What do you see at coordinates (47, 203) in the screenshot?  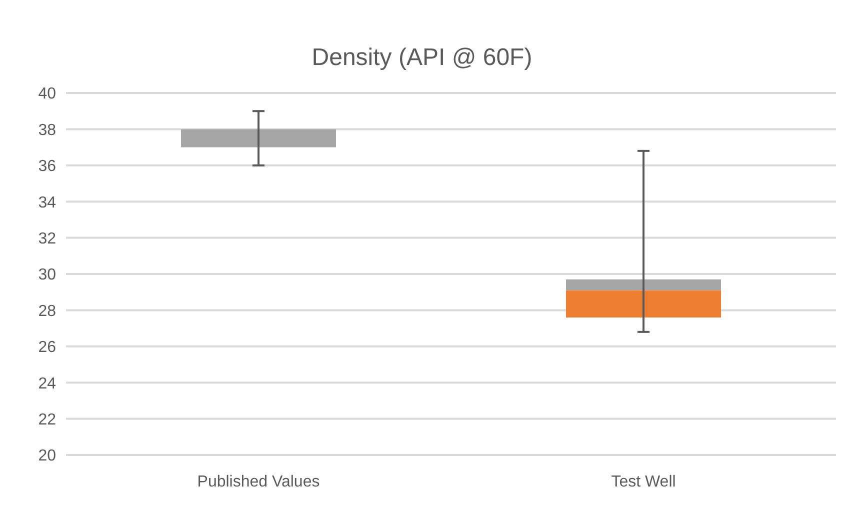 I see `y-tick-label: 34` at bounding box center [47, 203].